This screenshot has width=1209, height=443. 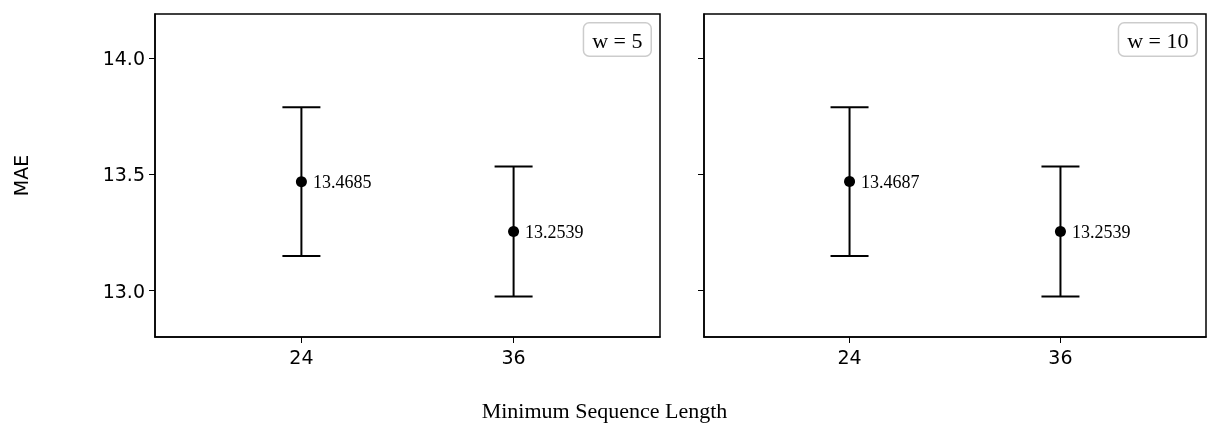 I want to click on data-label: 13.4685, so click(x=342, y=181).